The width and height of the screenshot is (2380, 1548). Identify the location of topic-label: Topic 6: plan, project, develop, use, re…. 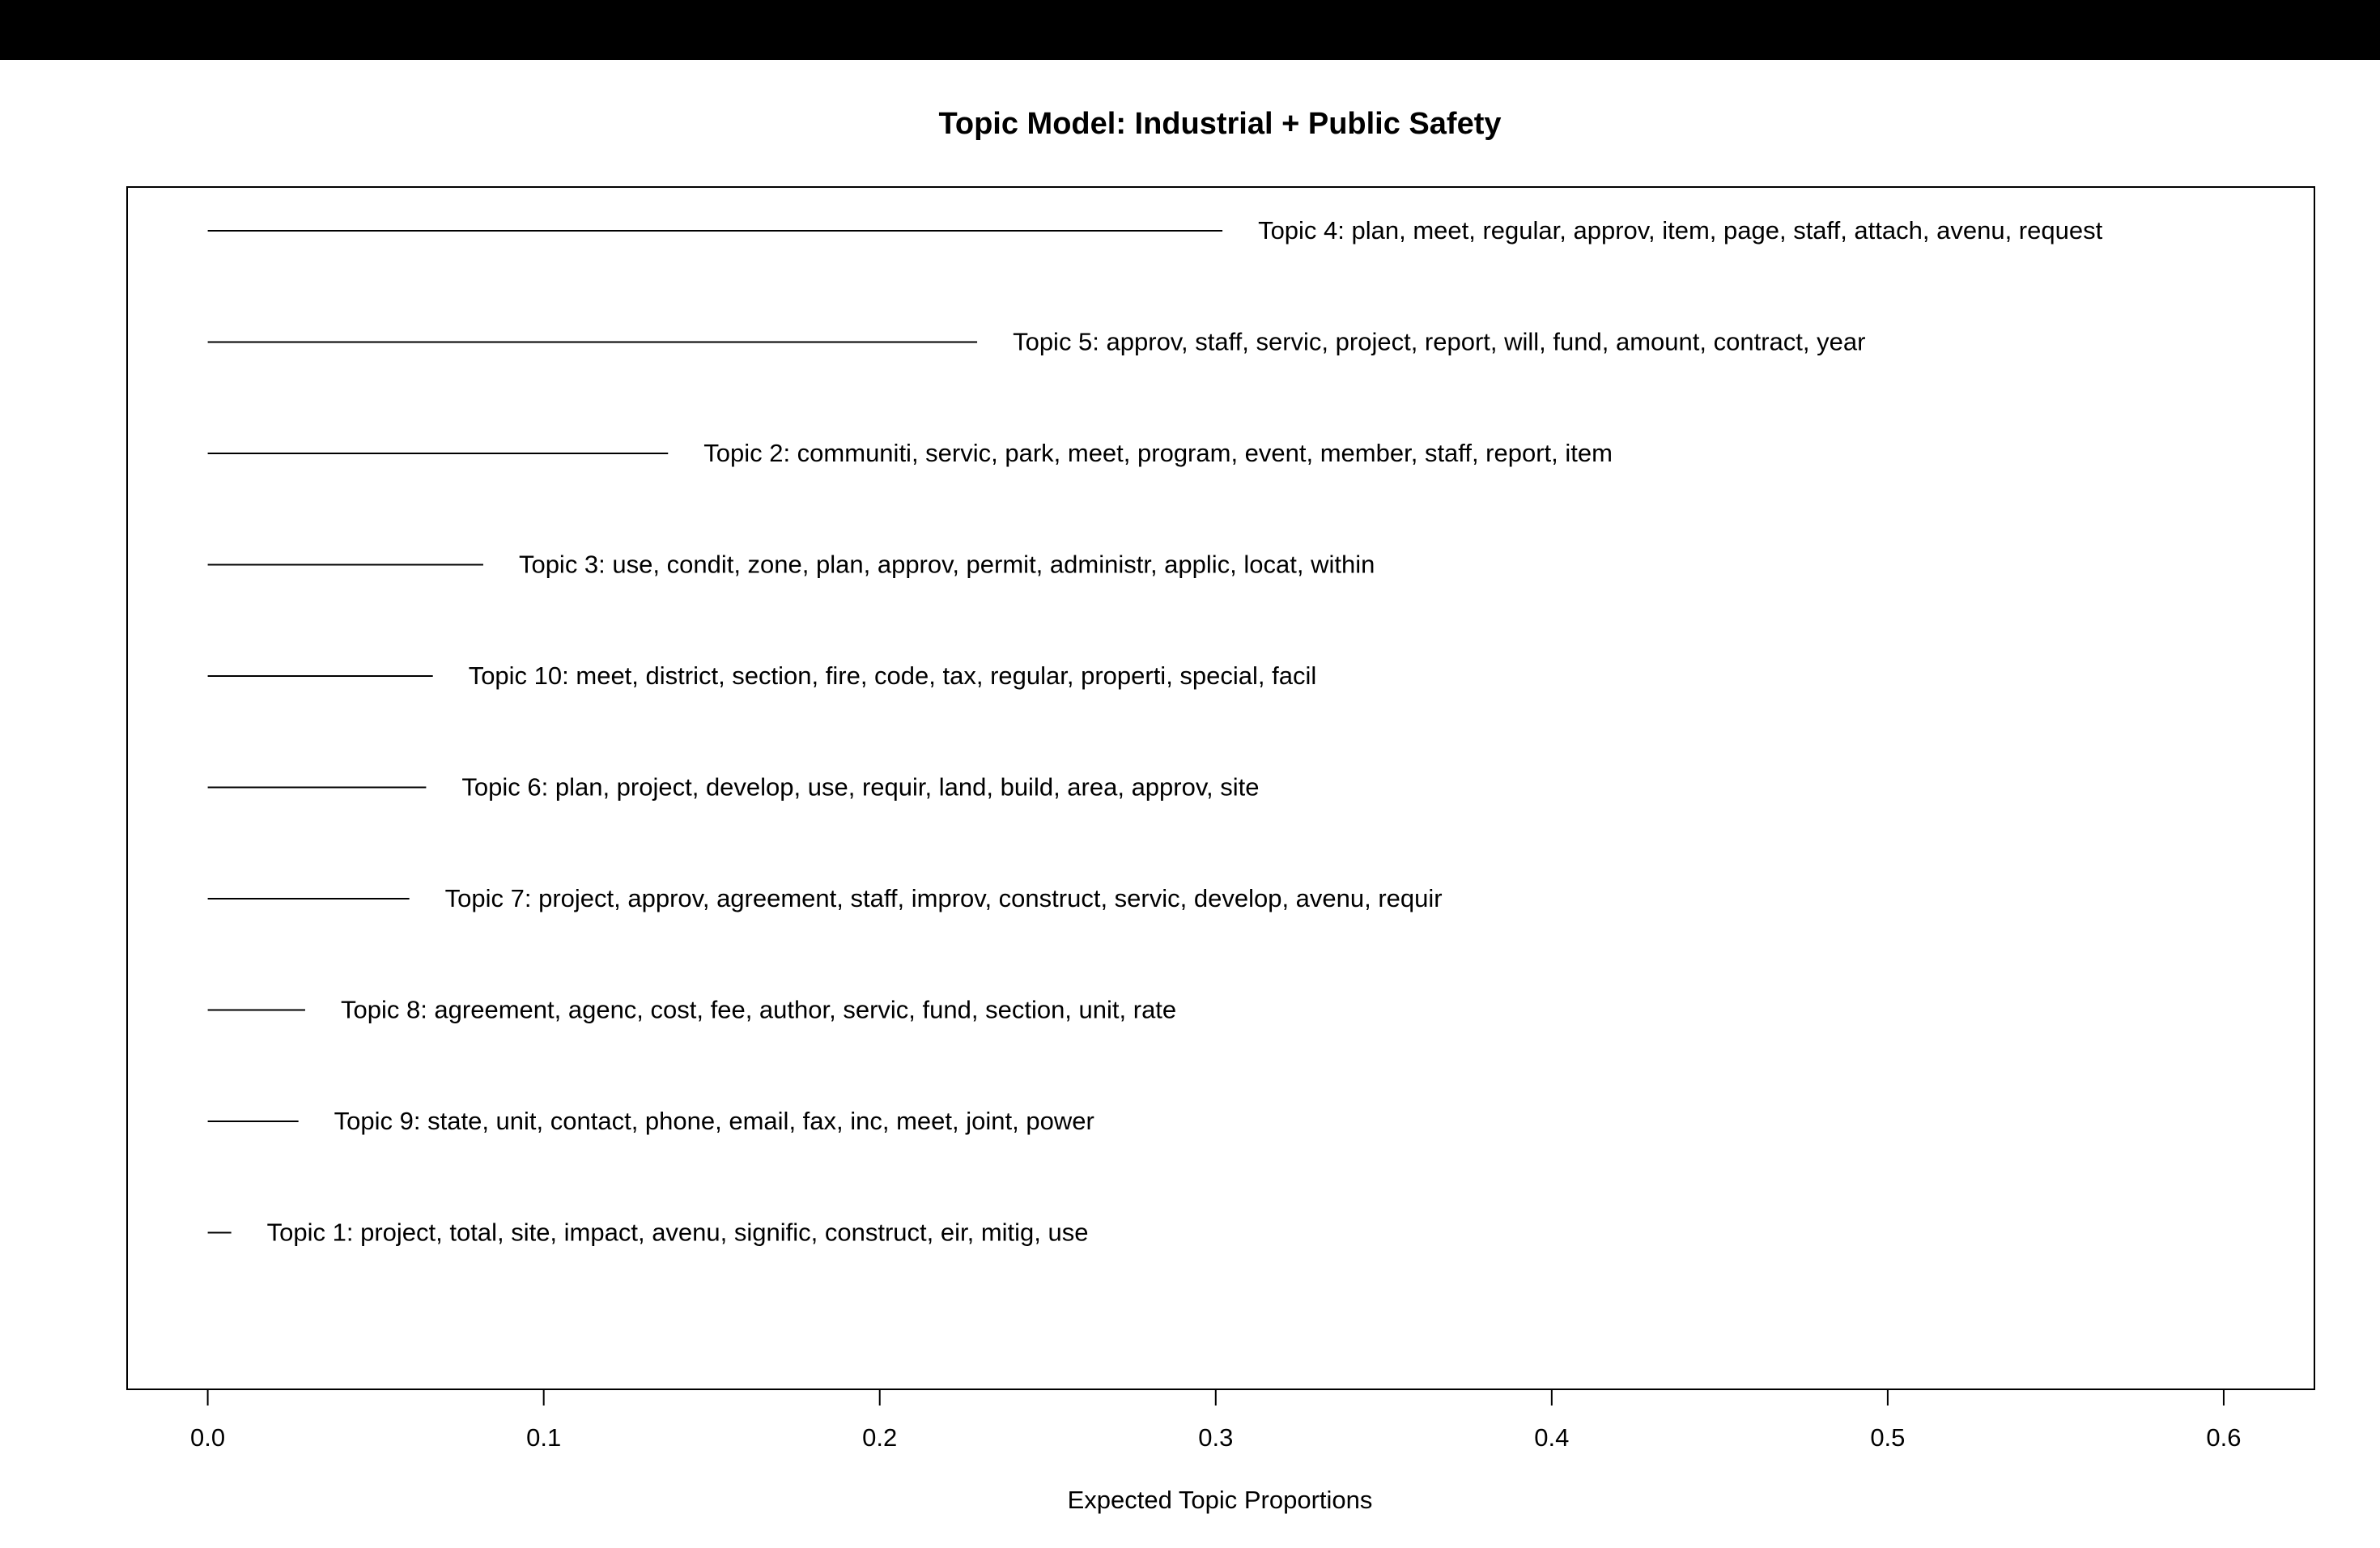
(860, 788).